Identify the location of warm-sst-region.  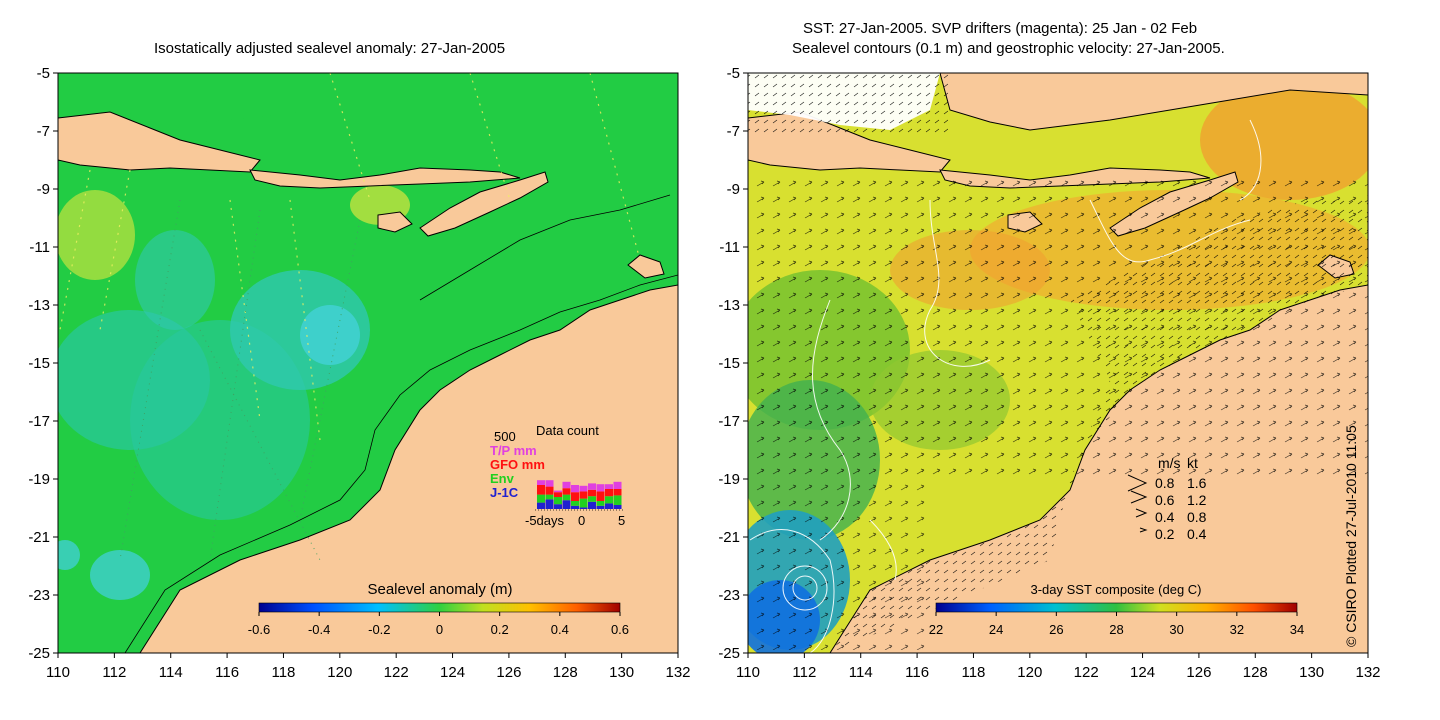
(1284, 140).